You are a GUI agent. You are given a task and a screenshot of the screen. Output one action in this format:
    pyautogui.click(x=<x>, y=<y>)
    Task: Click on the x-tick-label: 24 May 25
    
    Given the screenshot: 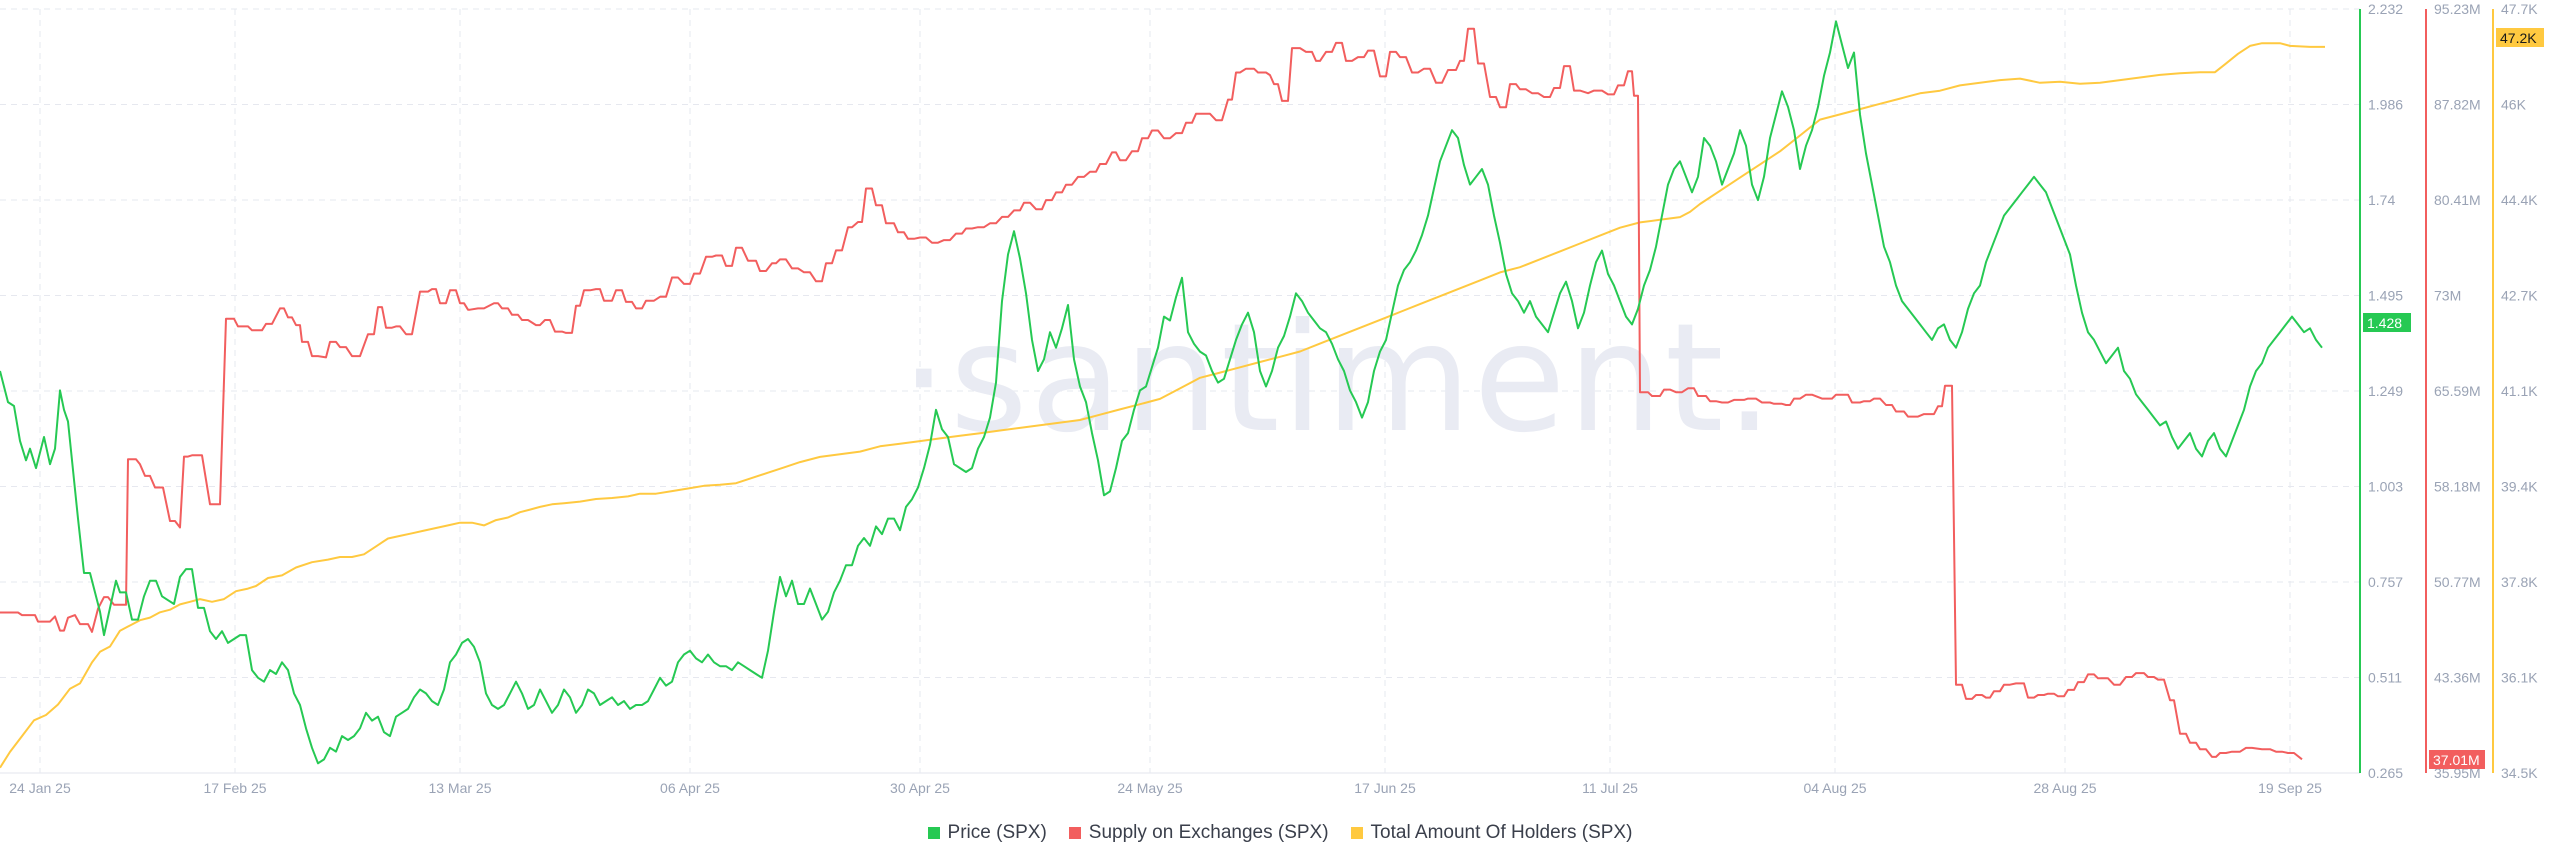 What is the action you would take?
    pyautogui.click(x=1150, y=788)
    